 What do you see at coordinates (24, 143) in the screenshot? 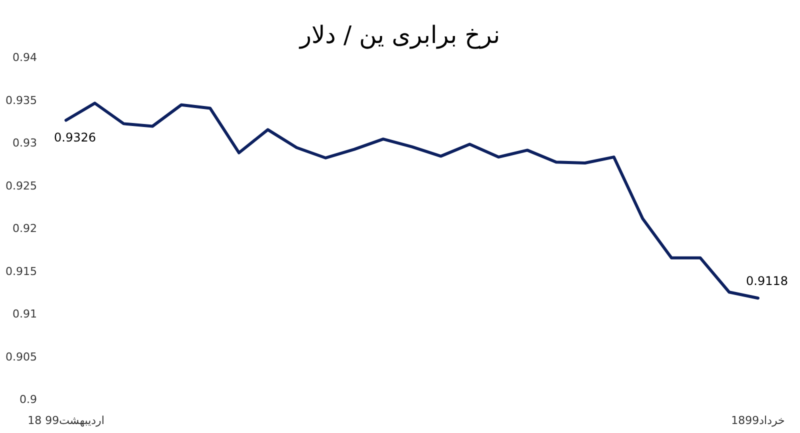
I see `y-tick-label: 0.93` at bounding box center [24, 143].